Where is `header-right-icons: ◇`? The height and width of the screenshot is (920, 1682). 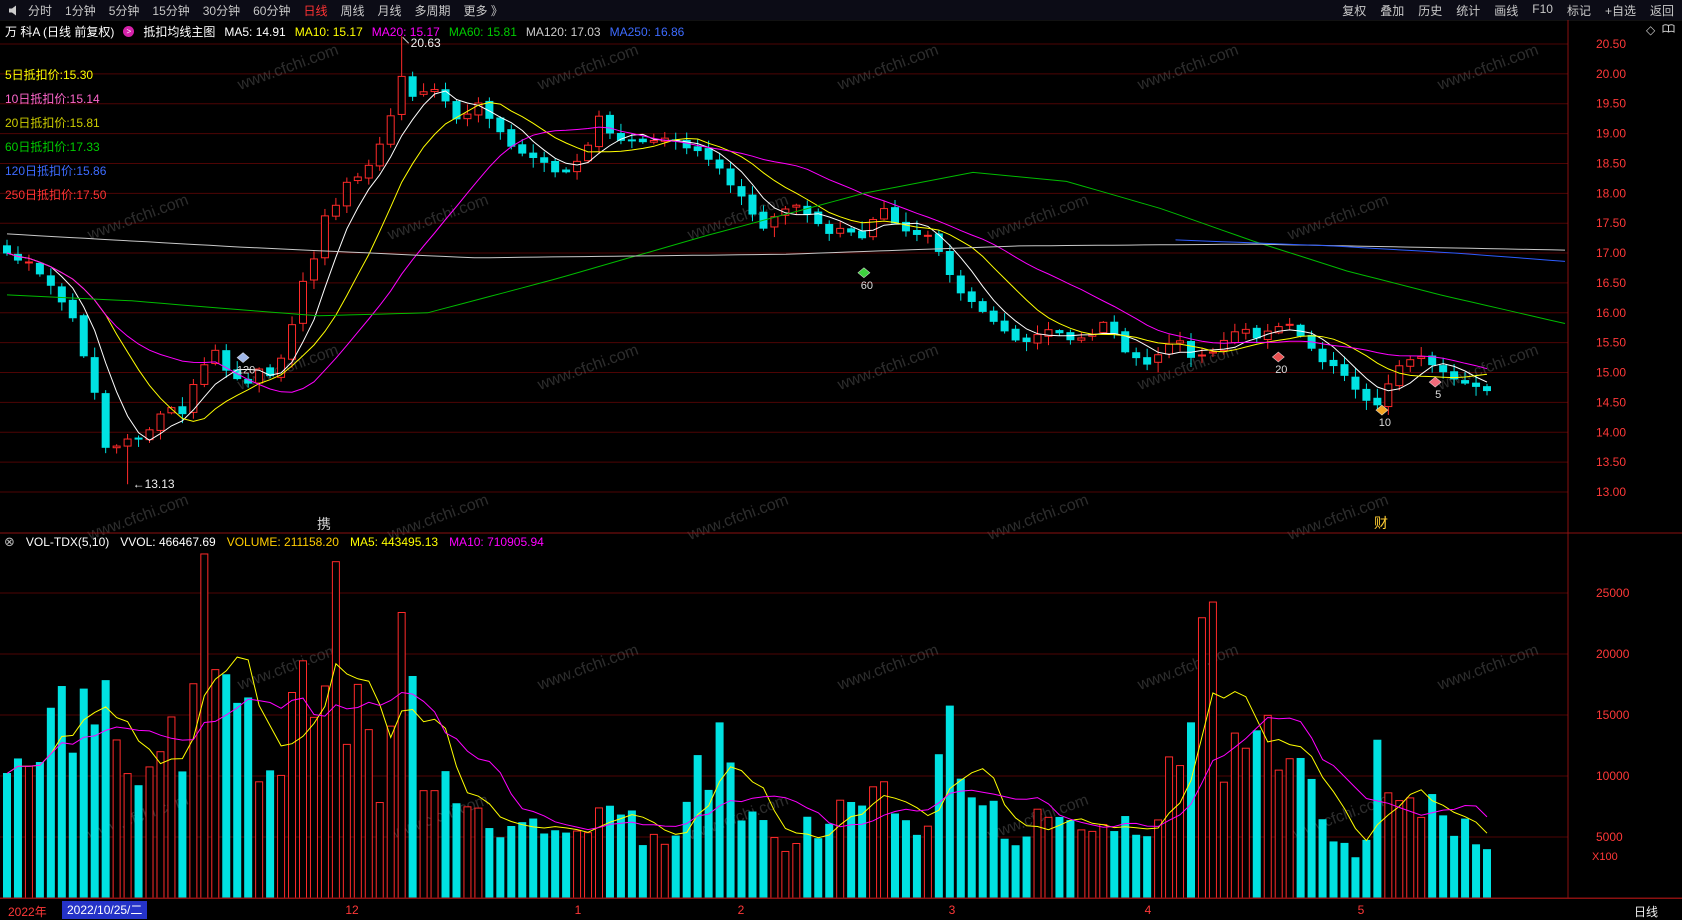 header-right-icons: ◇ is located at coordinates (1660, 30).